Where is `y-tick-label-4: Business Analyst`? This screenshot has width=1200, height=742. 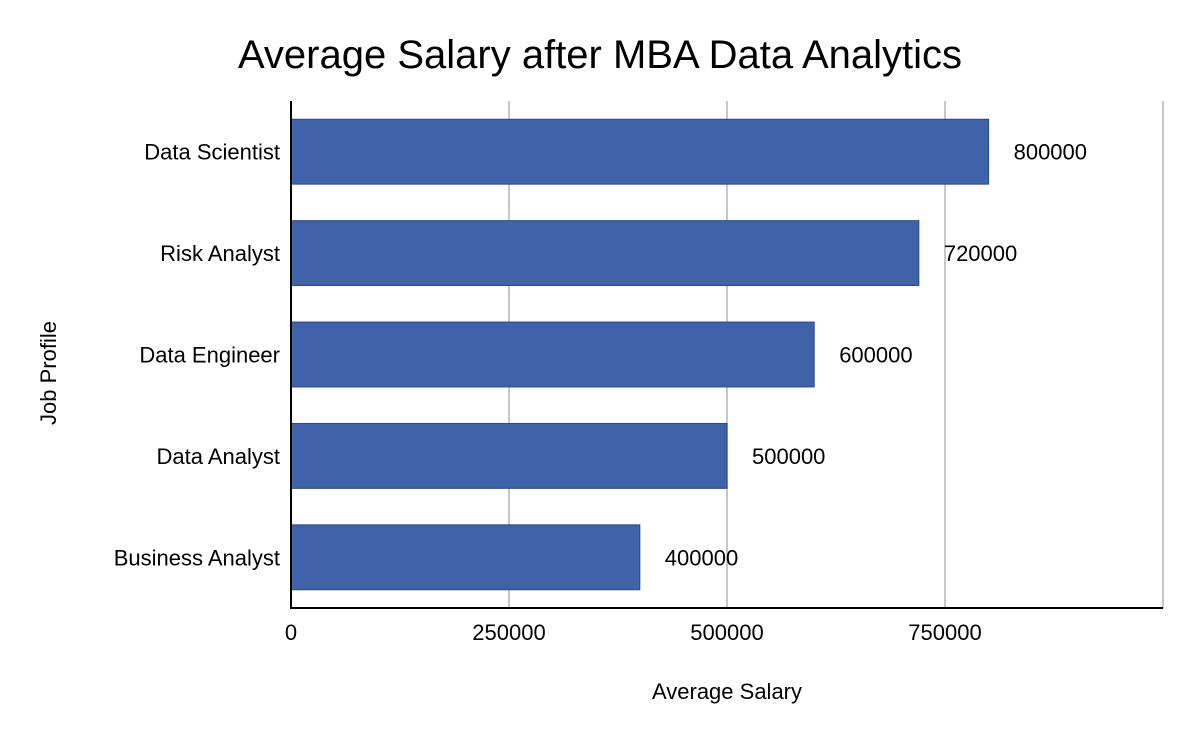
y-tick-label-4: Business Analyst is located at coordinates (197, 557).